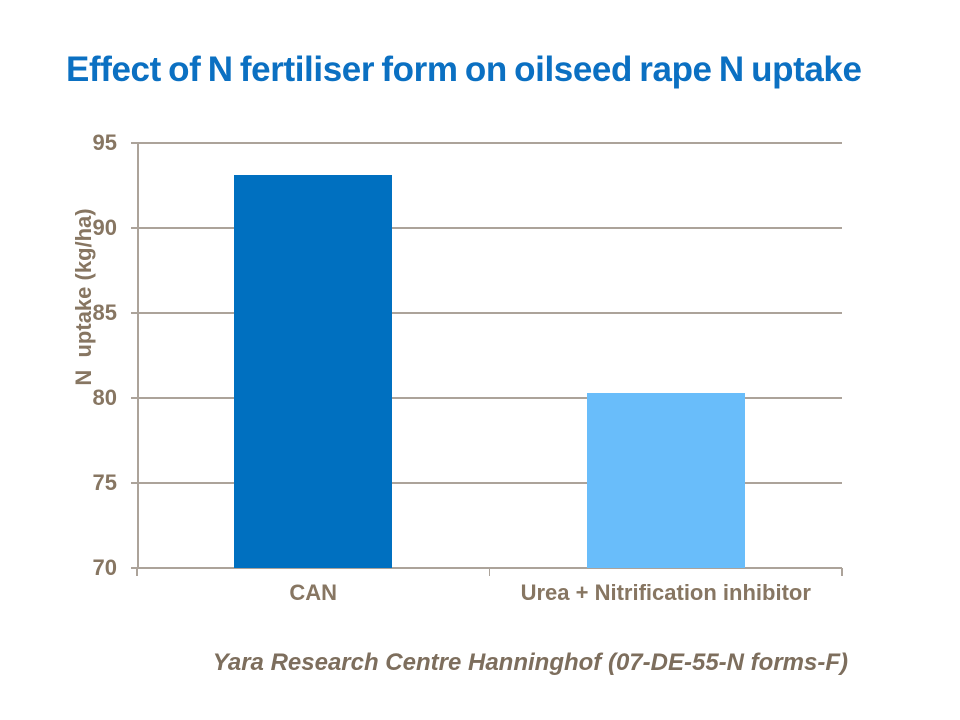 This screenshot has width=960, height=720. What do you see at coordinates (104, 567) in the screenshot?
I see `y-tick-label-70: 70` at bounding box center [104, 567].